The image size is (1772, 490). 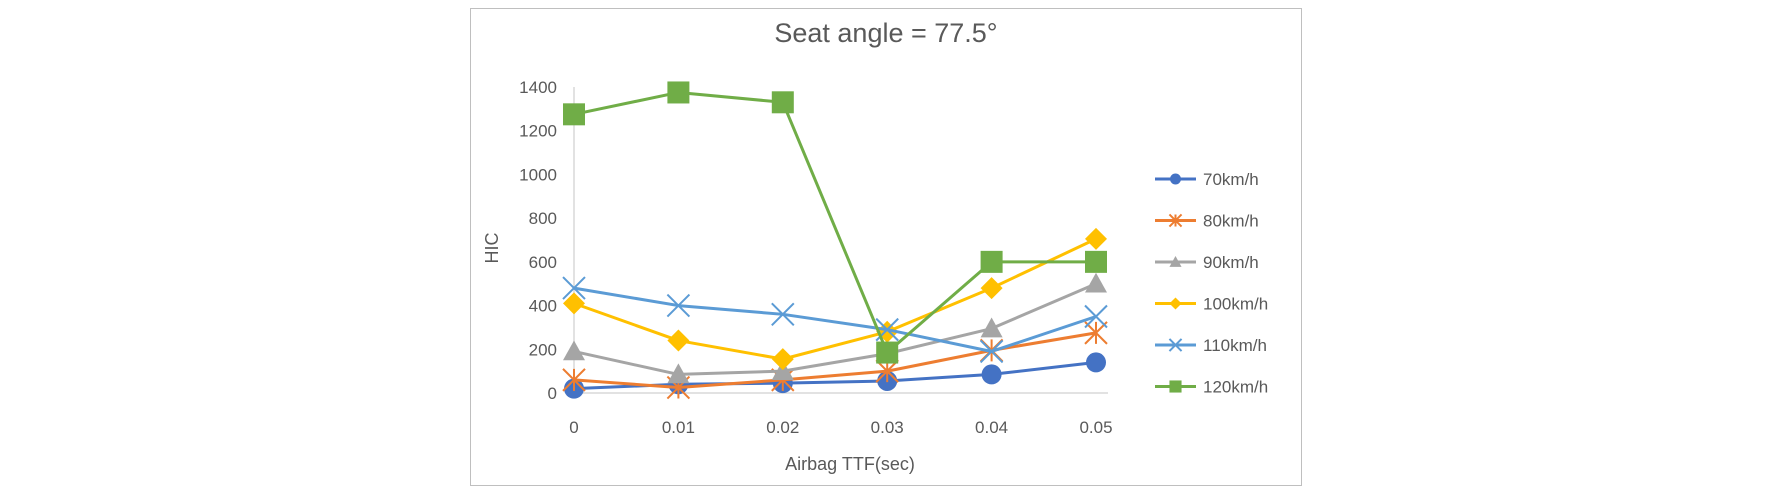 I want to click on legend-entry: 90km/h, so click(x=1207, y=262).